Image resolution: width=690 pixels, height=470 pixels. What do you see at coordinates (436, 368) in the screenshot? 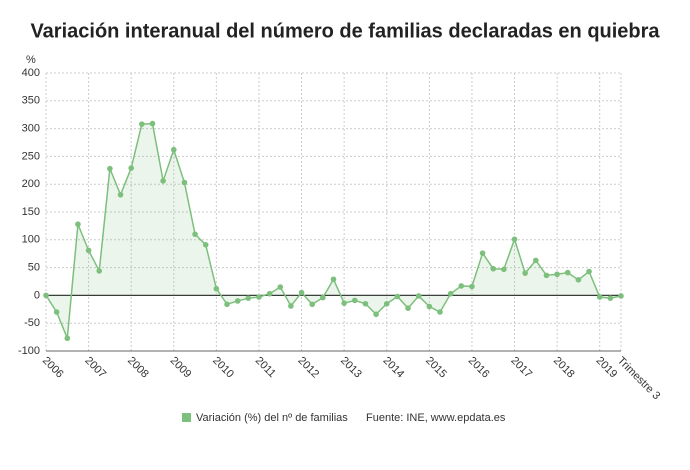
I see `x-tick-label: 2015` at bounding box center [436, 368].